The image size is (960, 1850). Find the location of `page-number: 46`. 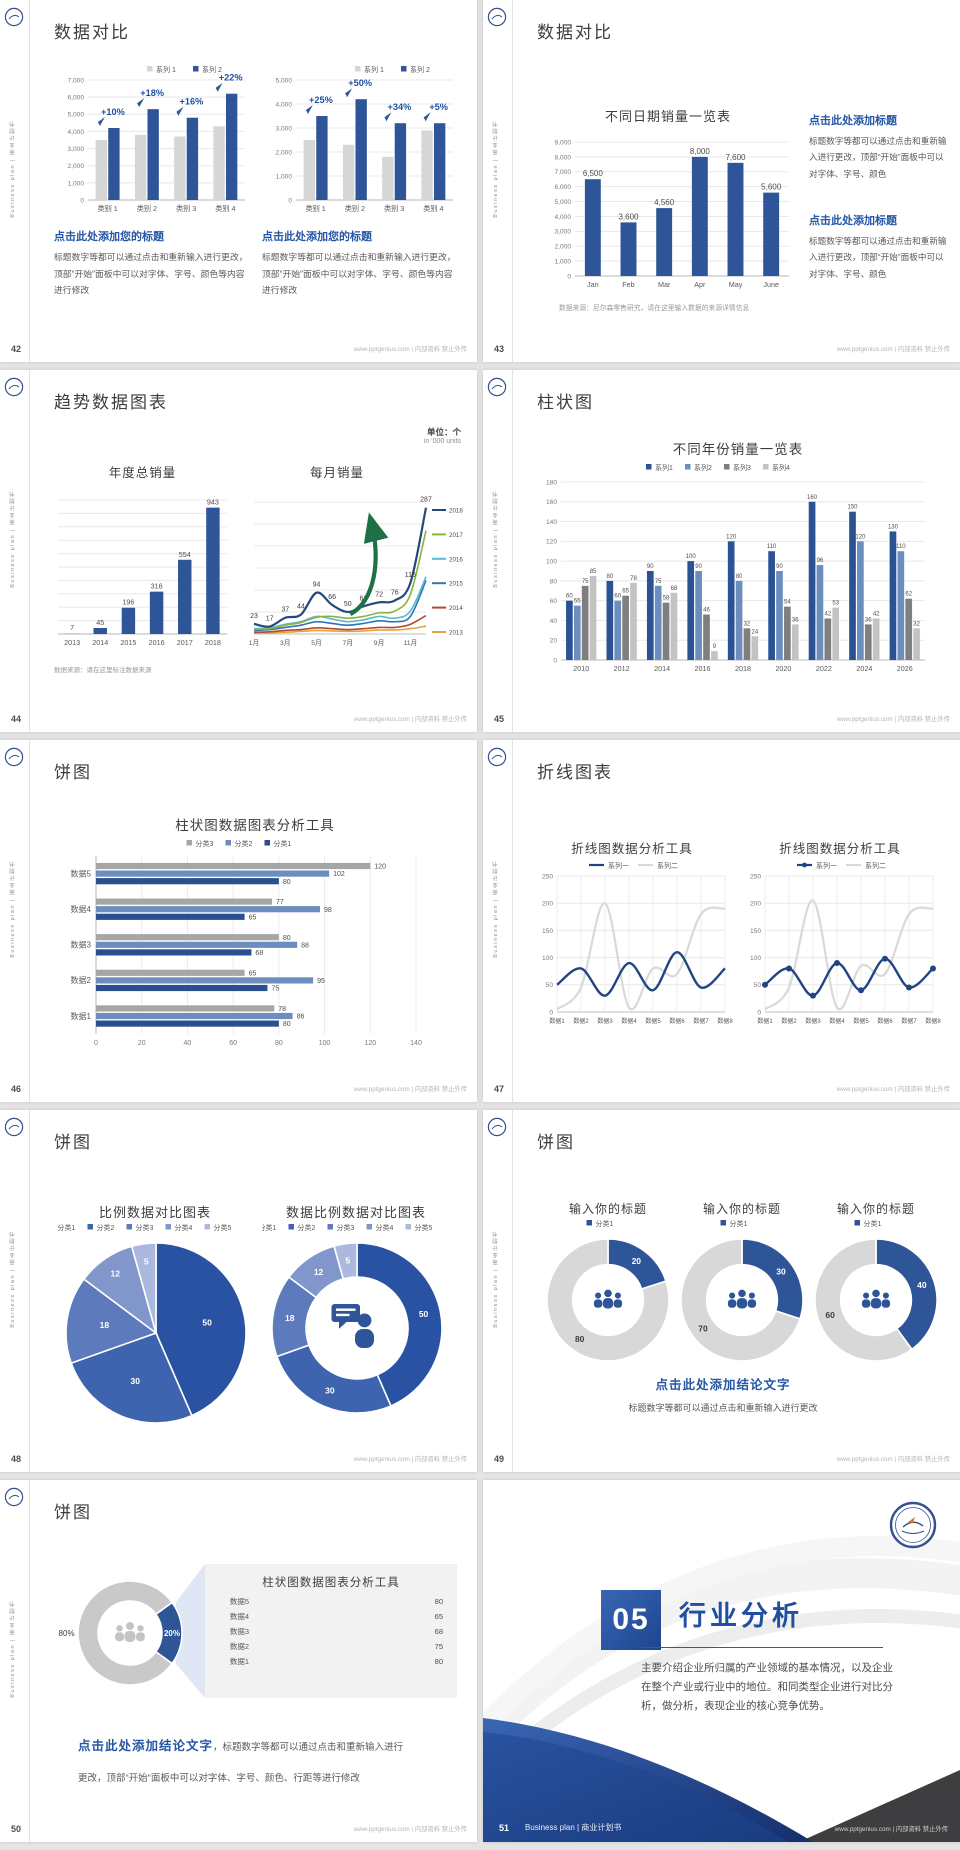

page-number: 46 is located at coordinates (16, 1089).